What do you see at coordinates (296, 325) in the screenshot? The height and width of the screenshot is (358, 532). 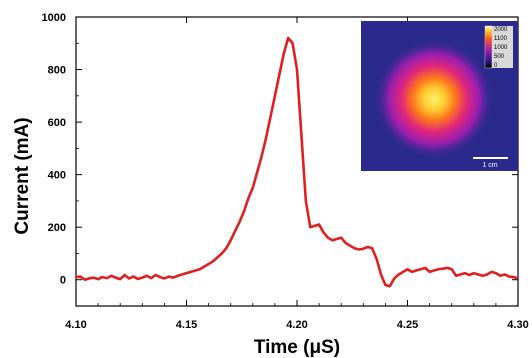 I see `x-tick-label: 4.20` at bounding box center [296, 325].